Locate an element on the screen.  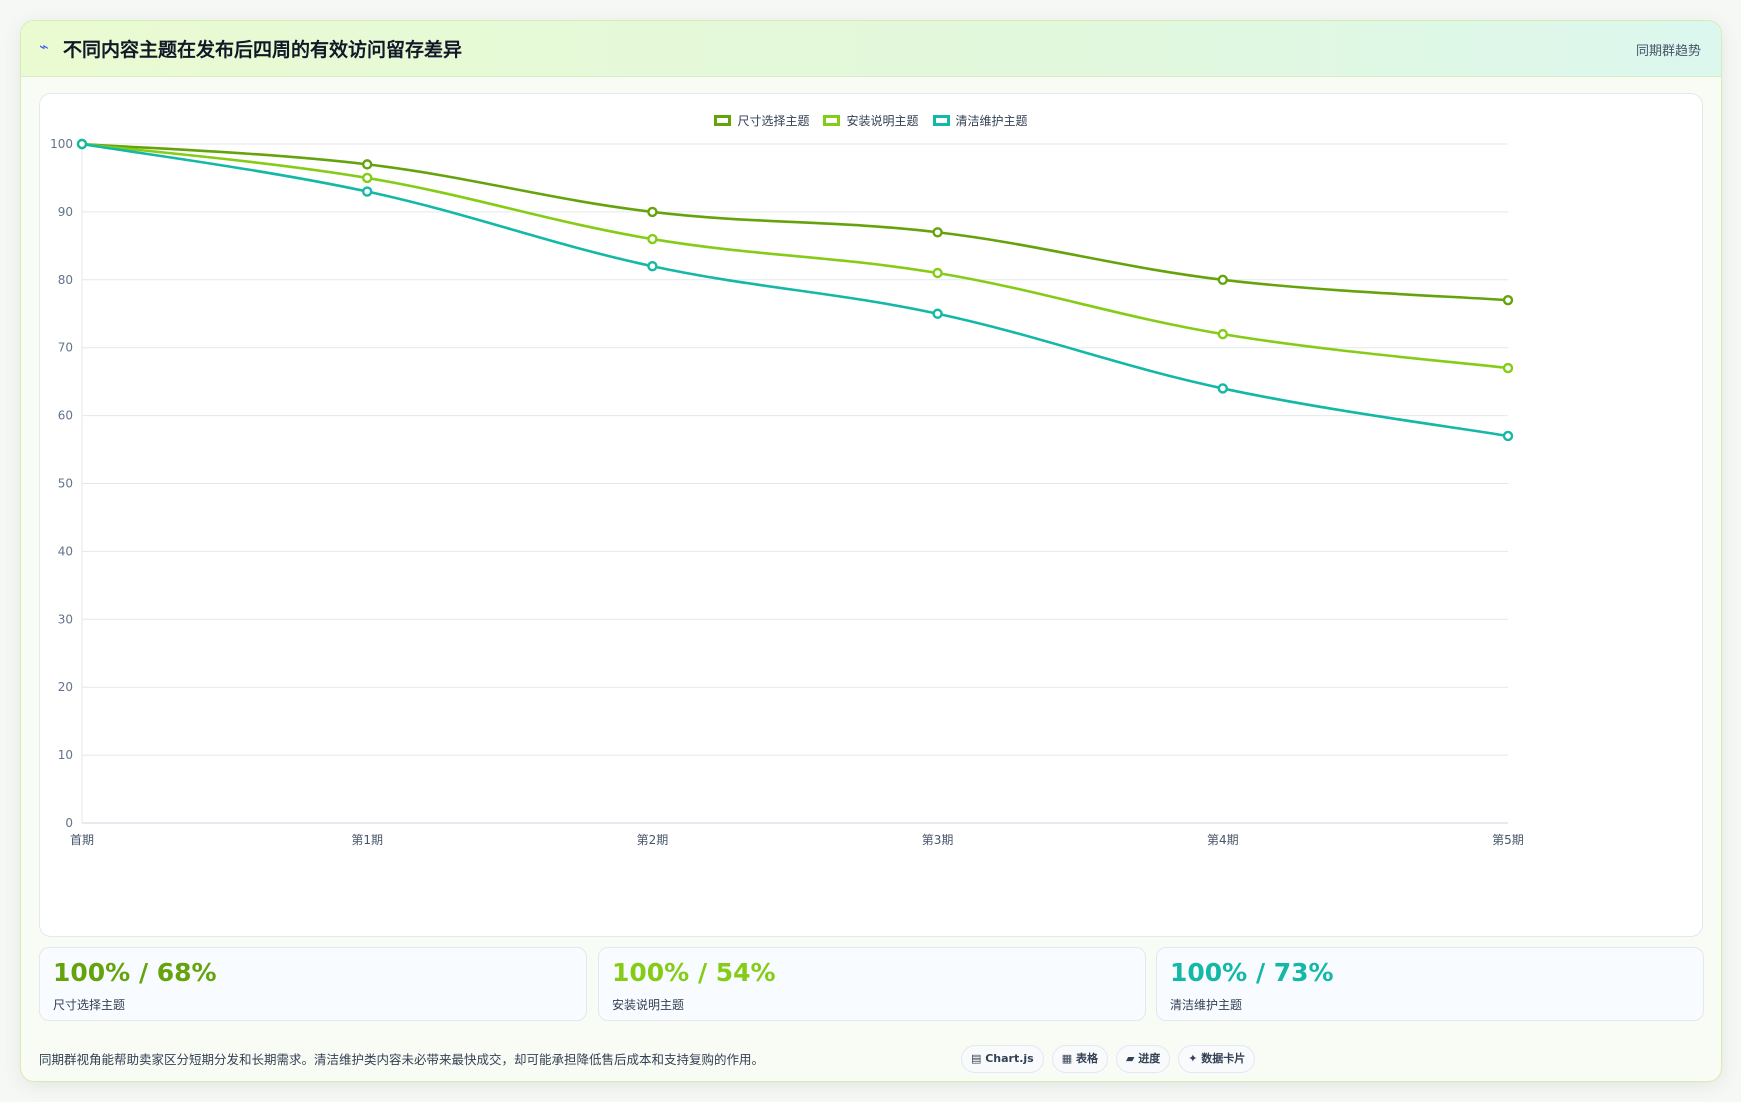
y-tick-label: 70 is located at coordinates (65, 348).